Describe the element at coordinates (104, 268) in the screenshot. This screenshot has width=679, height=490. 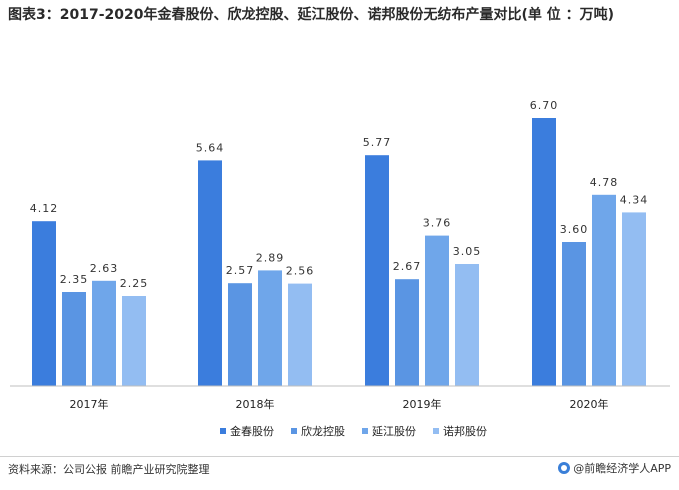
I see `bar-value-label: 2.63` at that location.